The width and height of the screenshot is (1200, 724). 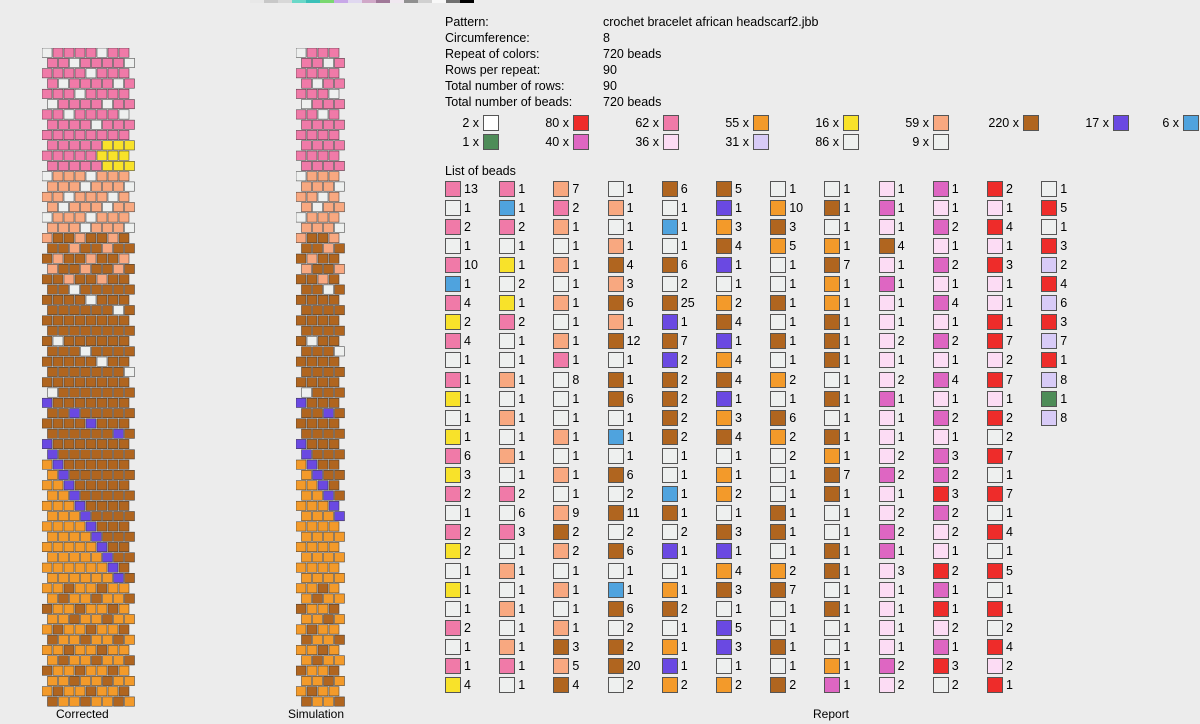 I want to click on simulation-pattern-view, so click(x=321, y=378).